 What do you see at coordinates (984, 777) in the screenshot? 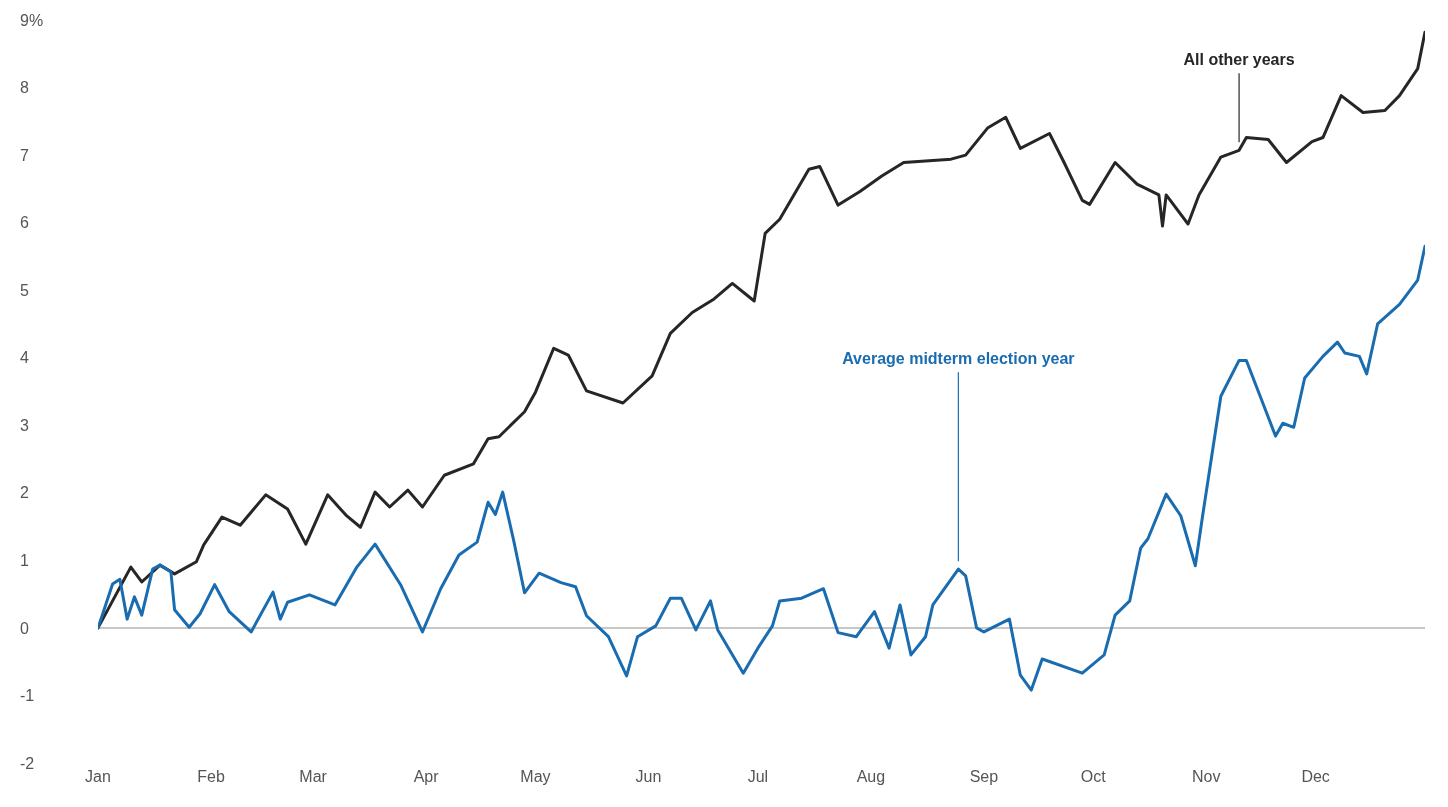
I see `x-tick-label: Sep` at bounding box center [984, 777].